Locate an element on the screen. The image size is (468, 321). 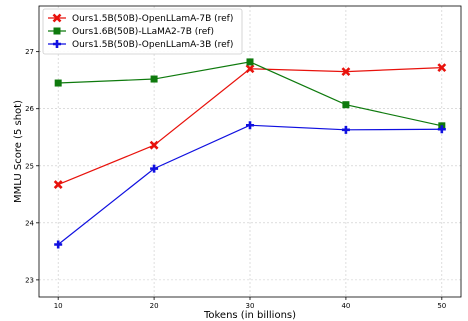
x-tick-label: 50 is located at coordinates (441, 306).